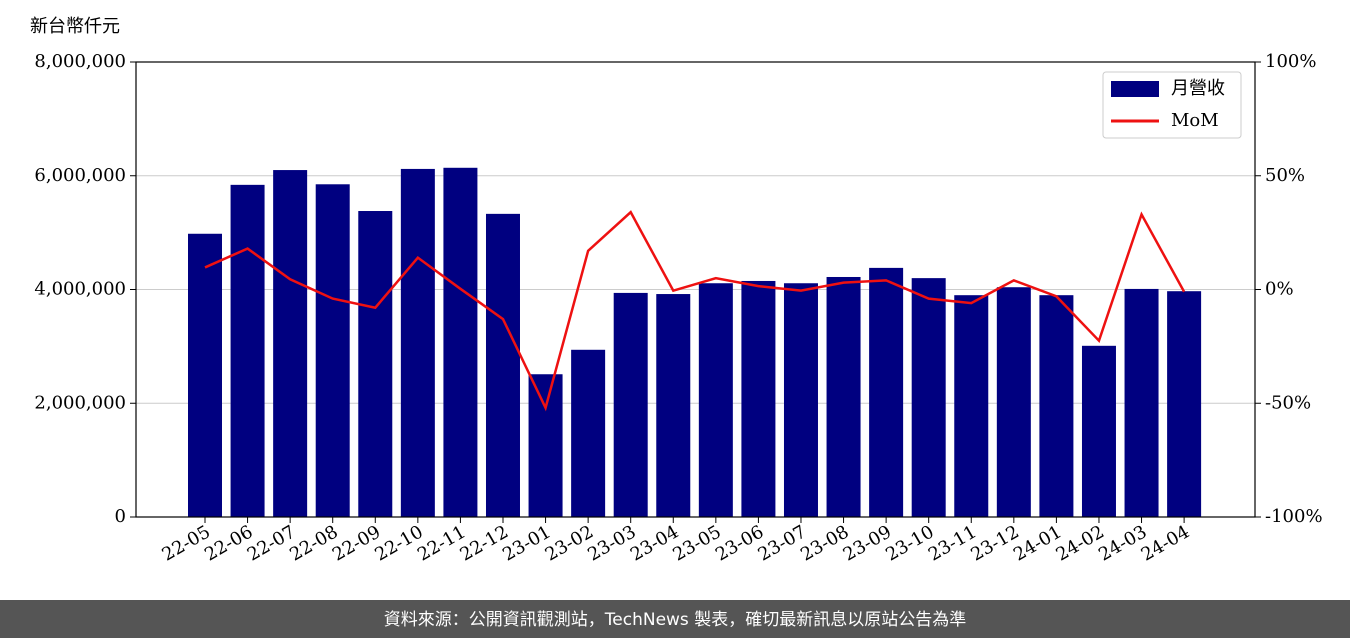  I want to click on legend-swatch, so click(1135, 89).